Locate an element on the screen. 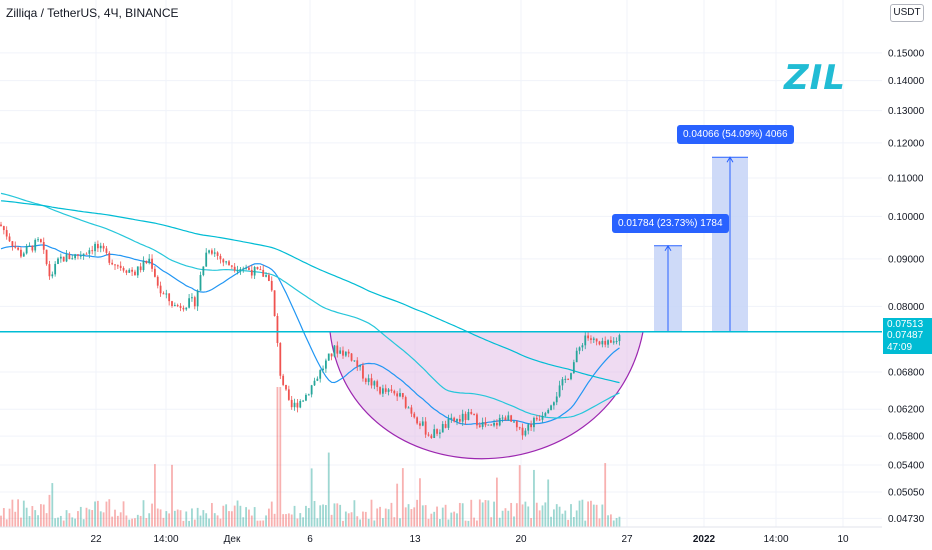 The height and width of the screenshot is (550, 932). cup-pattern-shape is located at coordinates (486, 395).